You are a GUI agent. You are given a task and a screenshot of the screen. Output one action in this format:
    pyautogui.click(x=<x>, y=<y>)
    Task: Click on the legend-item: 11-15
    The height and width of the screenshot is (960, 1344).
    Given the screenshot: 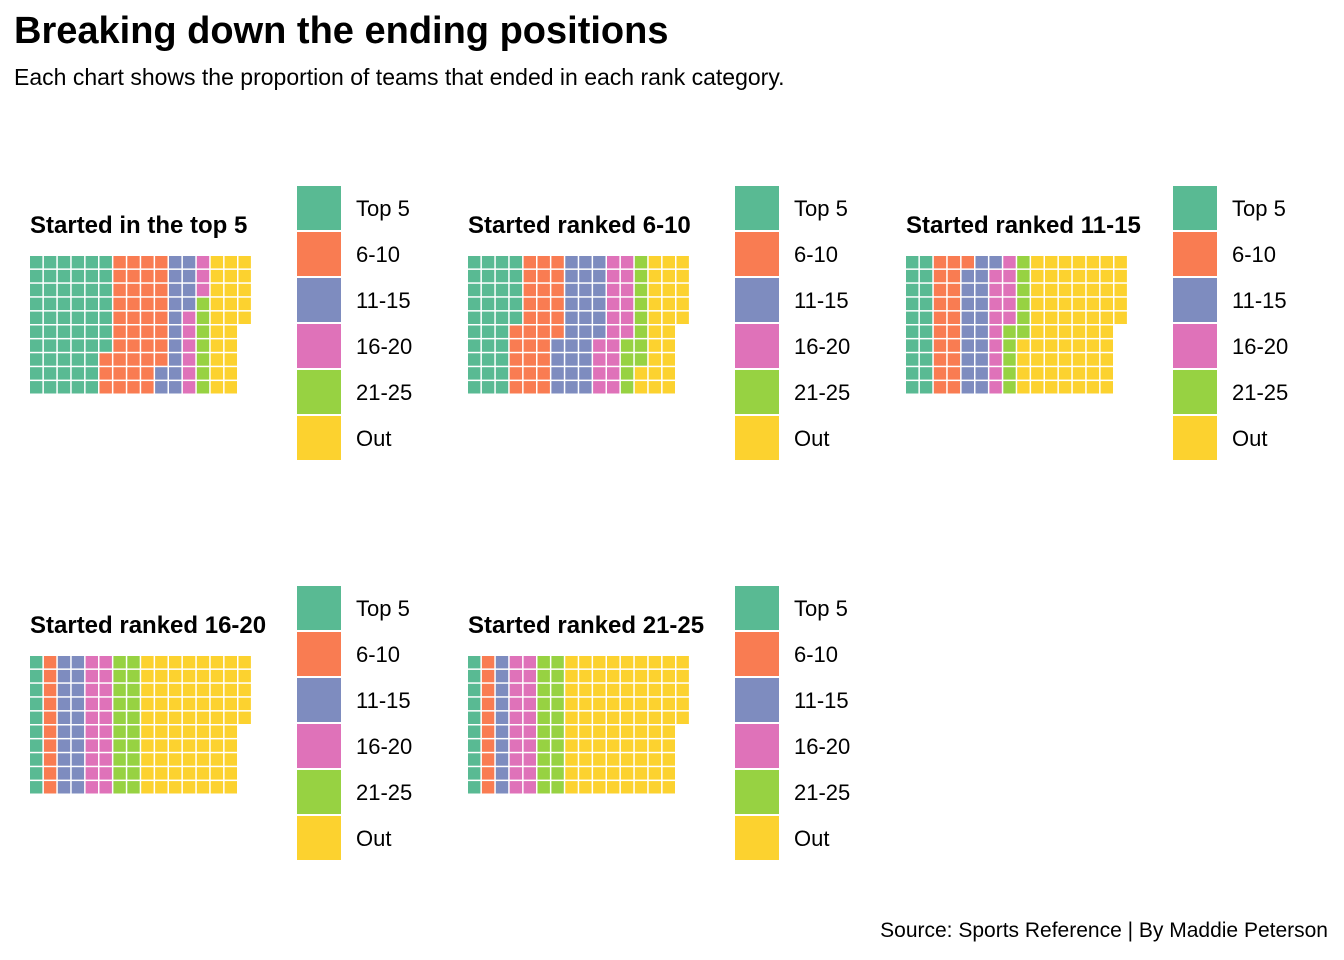 What is the action you would take?
    pyautogui.click(x=805, y=701)
    